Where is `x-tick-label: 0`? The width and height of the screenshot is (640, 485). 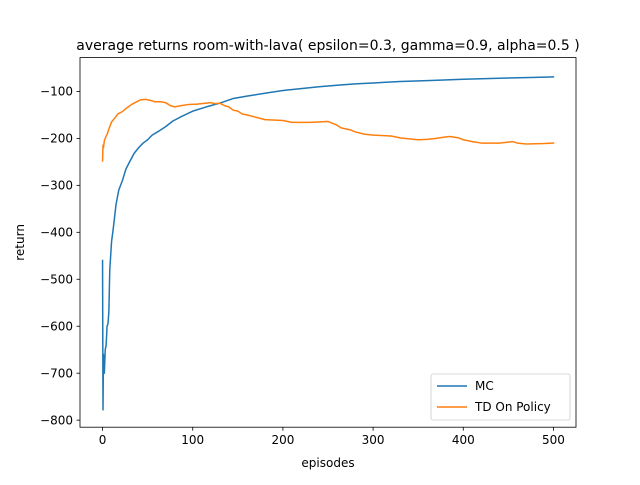
x-tick-label: 0 is located at coordinates (103, 440).